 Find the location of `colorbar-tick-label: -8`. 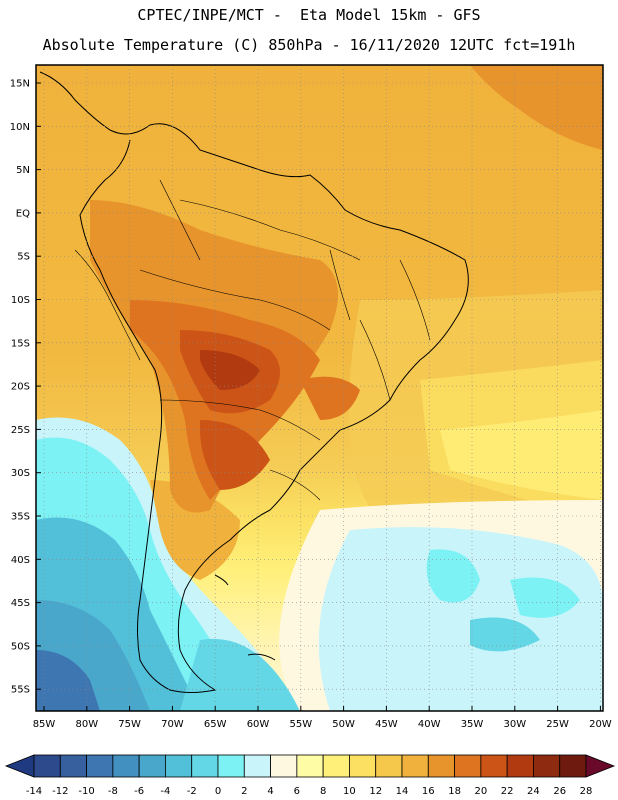

colorbar-tick-label: -8 is located at coordinates (113, 791).